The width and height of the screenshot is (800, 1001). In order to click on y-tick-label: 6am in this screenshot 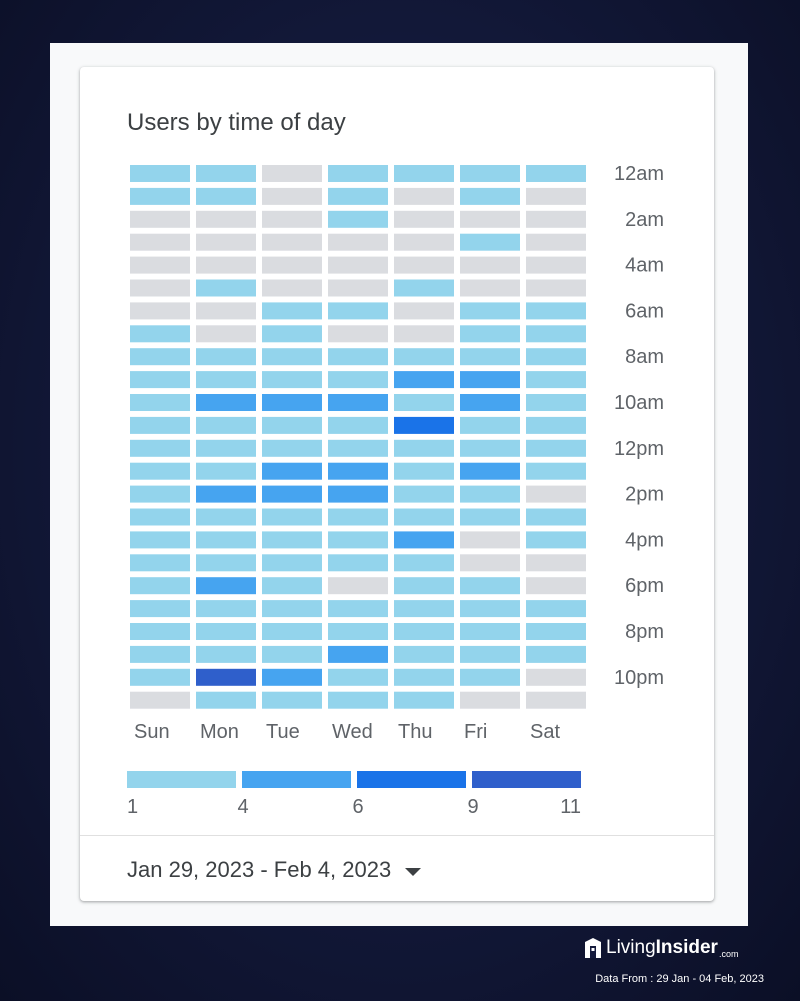, I will do `click(644, 311)`.